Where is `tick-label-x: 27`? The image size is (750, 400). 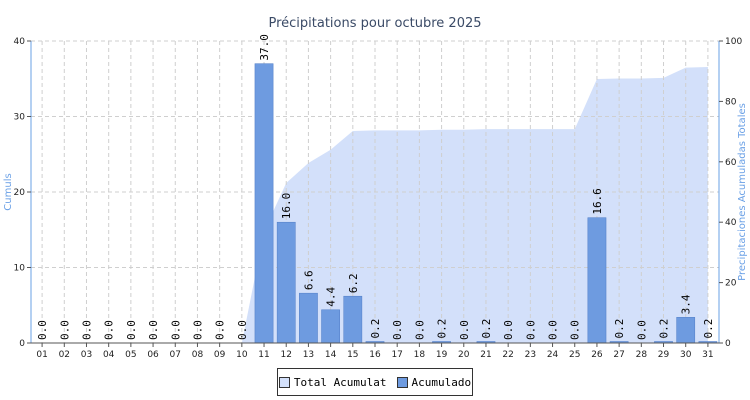
tick-label-x: 27 is located at coordinates (618, 355).